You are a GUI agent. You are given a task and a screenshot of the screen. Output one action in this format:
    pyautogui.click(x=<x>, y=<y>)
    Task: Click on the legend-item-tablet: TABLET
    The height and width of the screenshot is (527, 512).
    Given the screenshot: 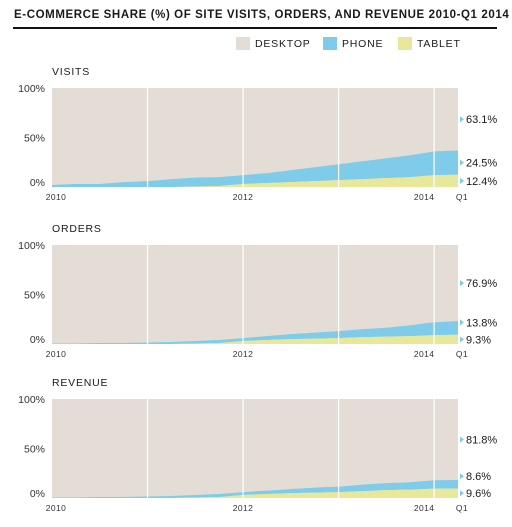 What is the action you would take?
    pyautogui.click(x=429, y=43)
    